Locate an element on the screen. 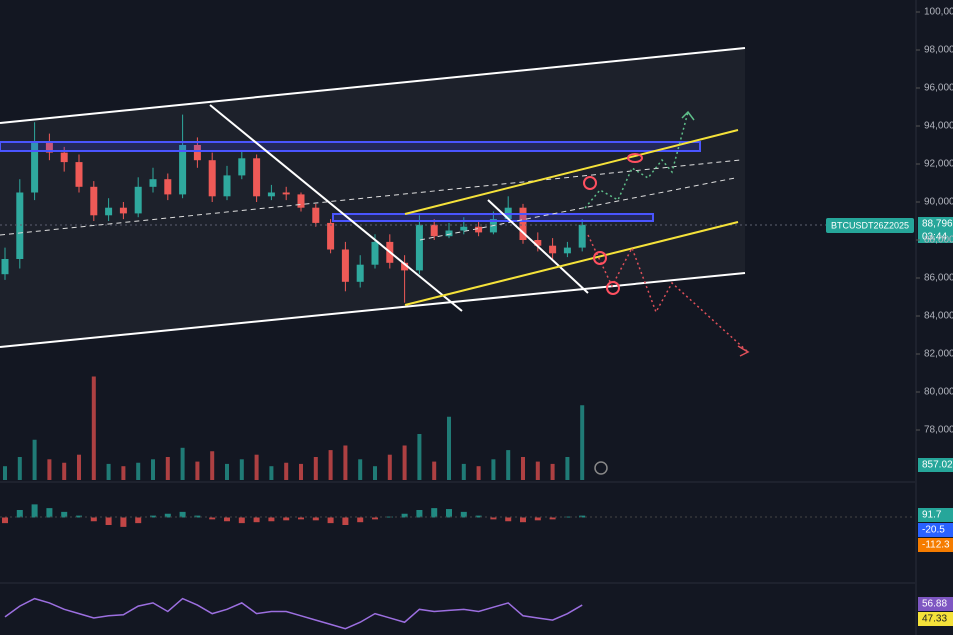 The image size is (953, 635). y-tick-label: 94,000 is located at coordinates (938, 126).